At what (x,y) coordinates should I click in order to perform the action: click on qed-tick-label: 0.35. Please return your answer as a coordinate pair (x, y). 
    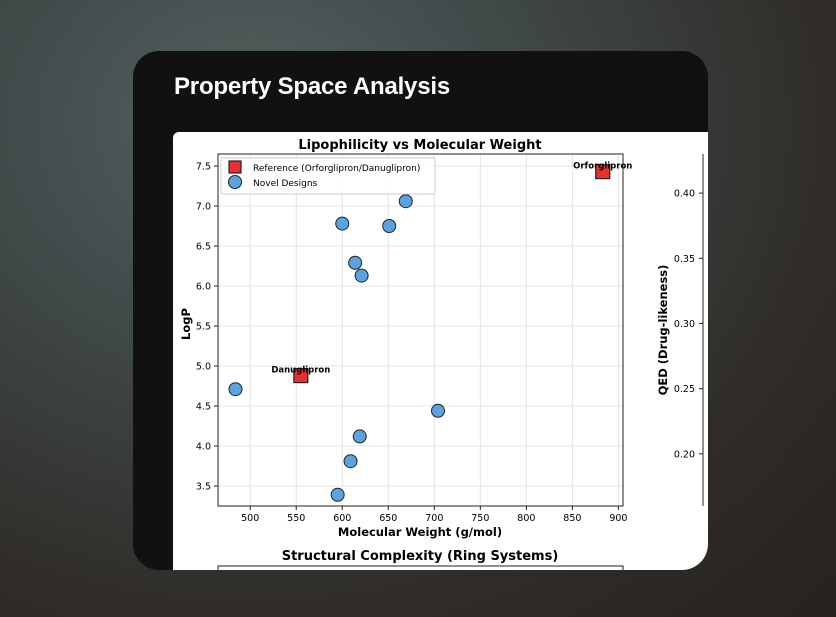
    Looking at the image, I should click on (684, 259).